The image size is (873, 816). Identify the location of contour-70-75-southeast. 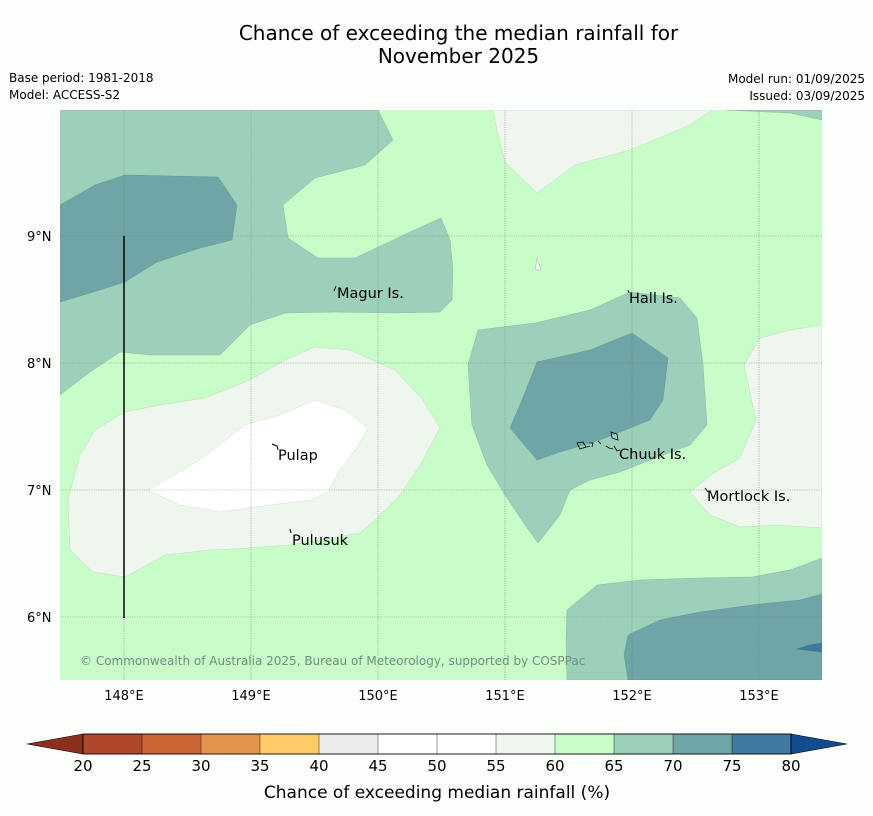
(722, 636).